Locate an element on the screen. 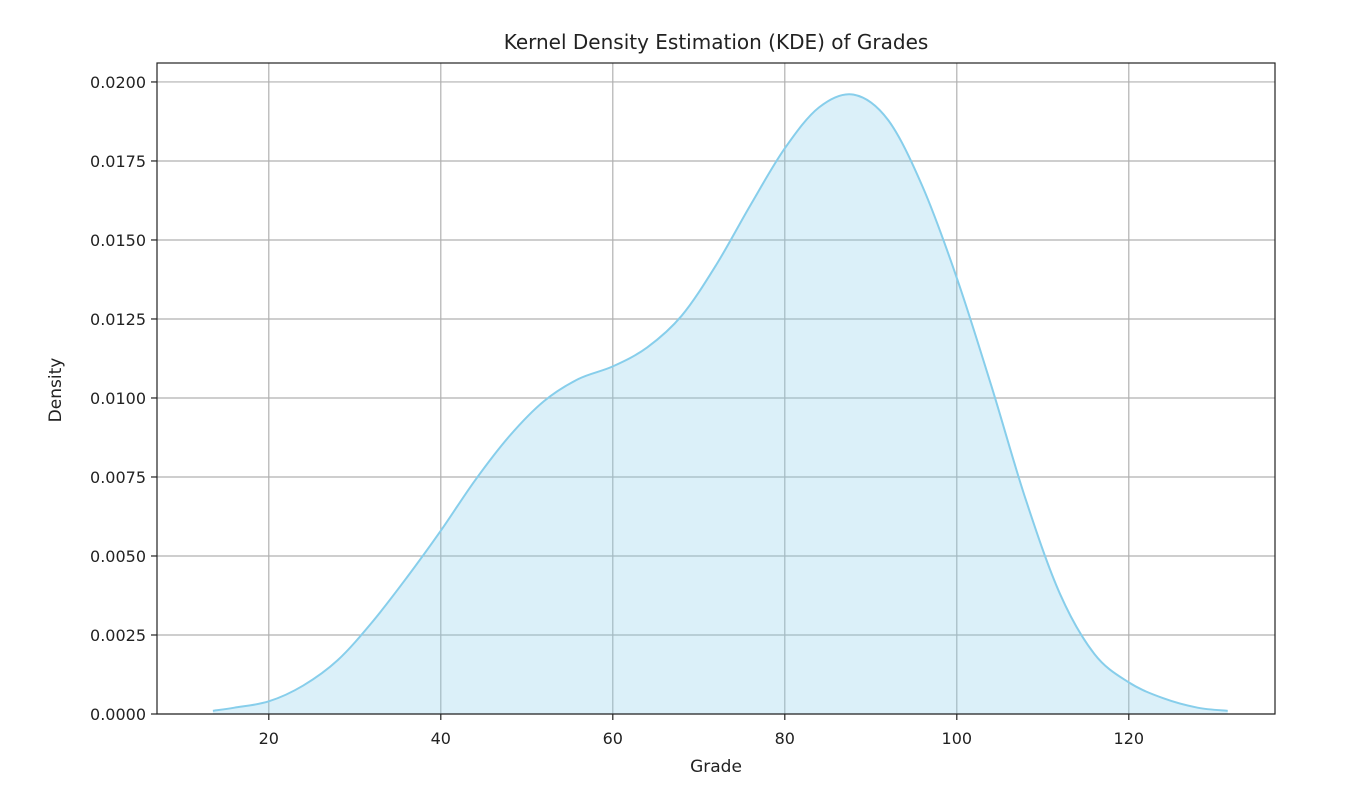 The height and width of the screenshot is (800, 1370). y-tick-label: 0.0000 is located at coordinates (118, 714).